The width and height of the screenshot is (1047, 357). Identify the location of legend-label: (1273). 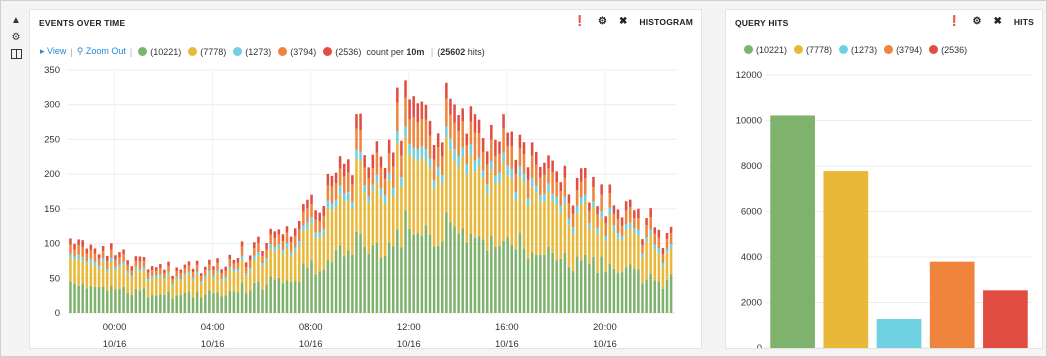
(864, 50).